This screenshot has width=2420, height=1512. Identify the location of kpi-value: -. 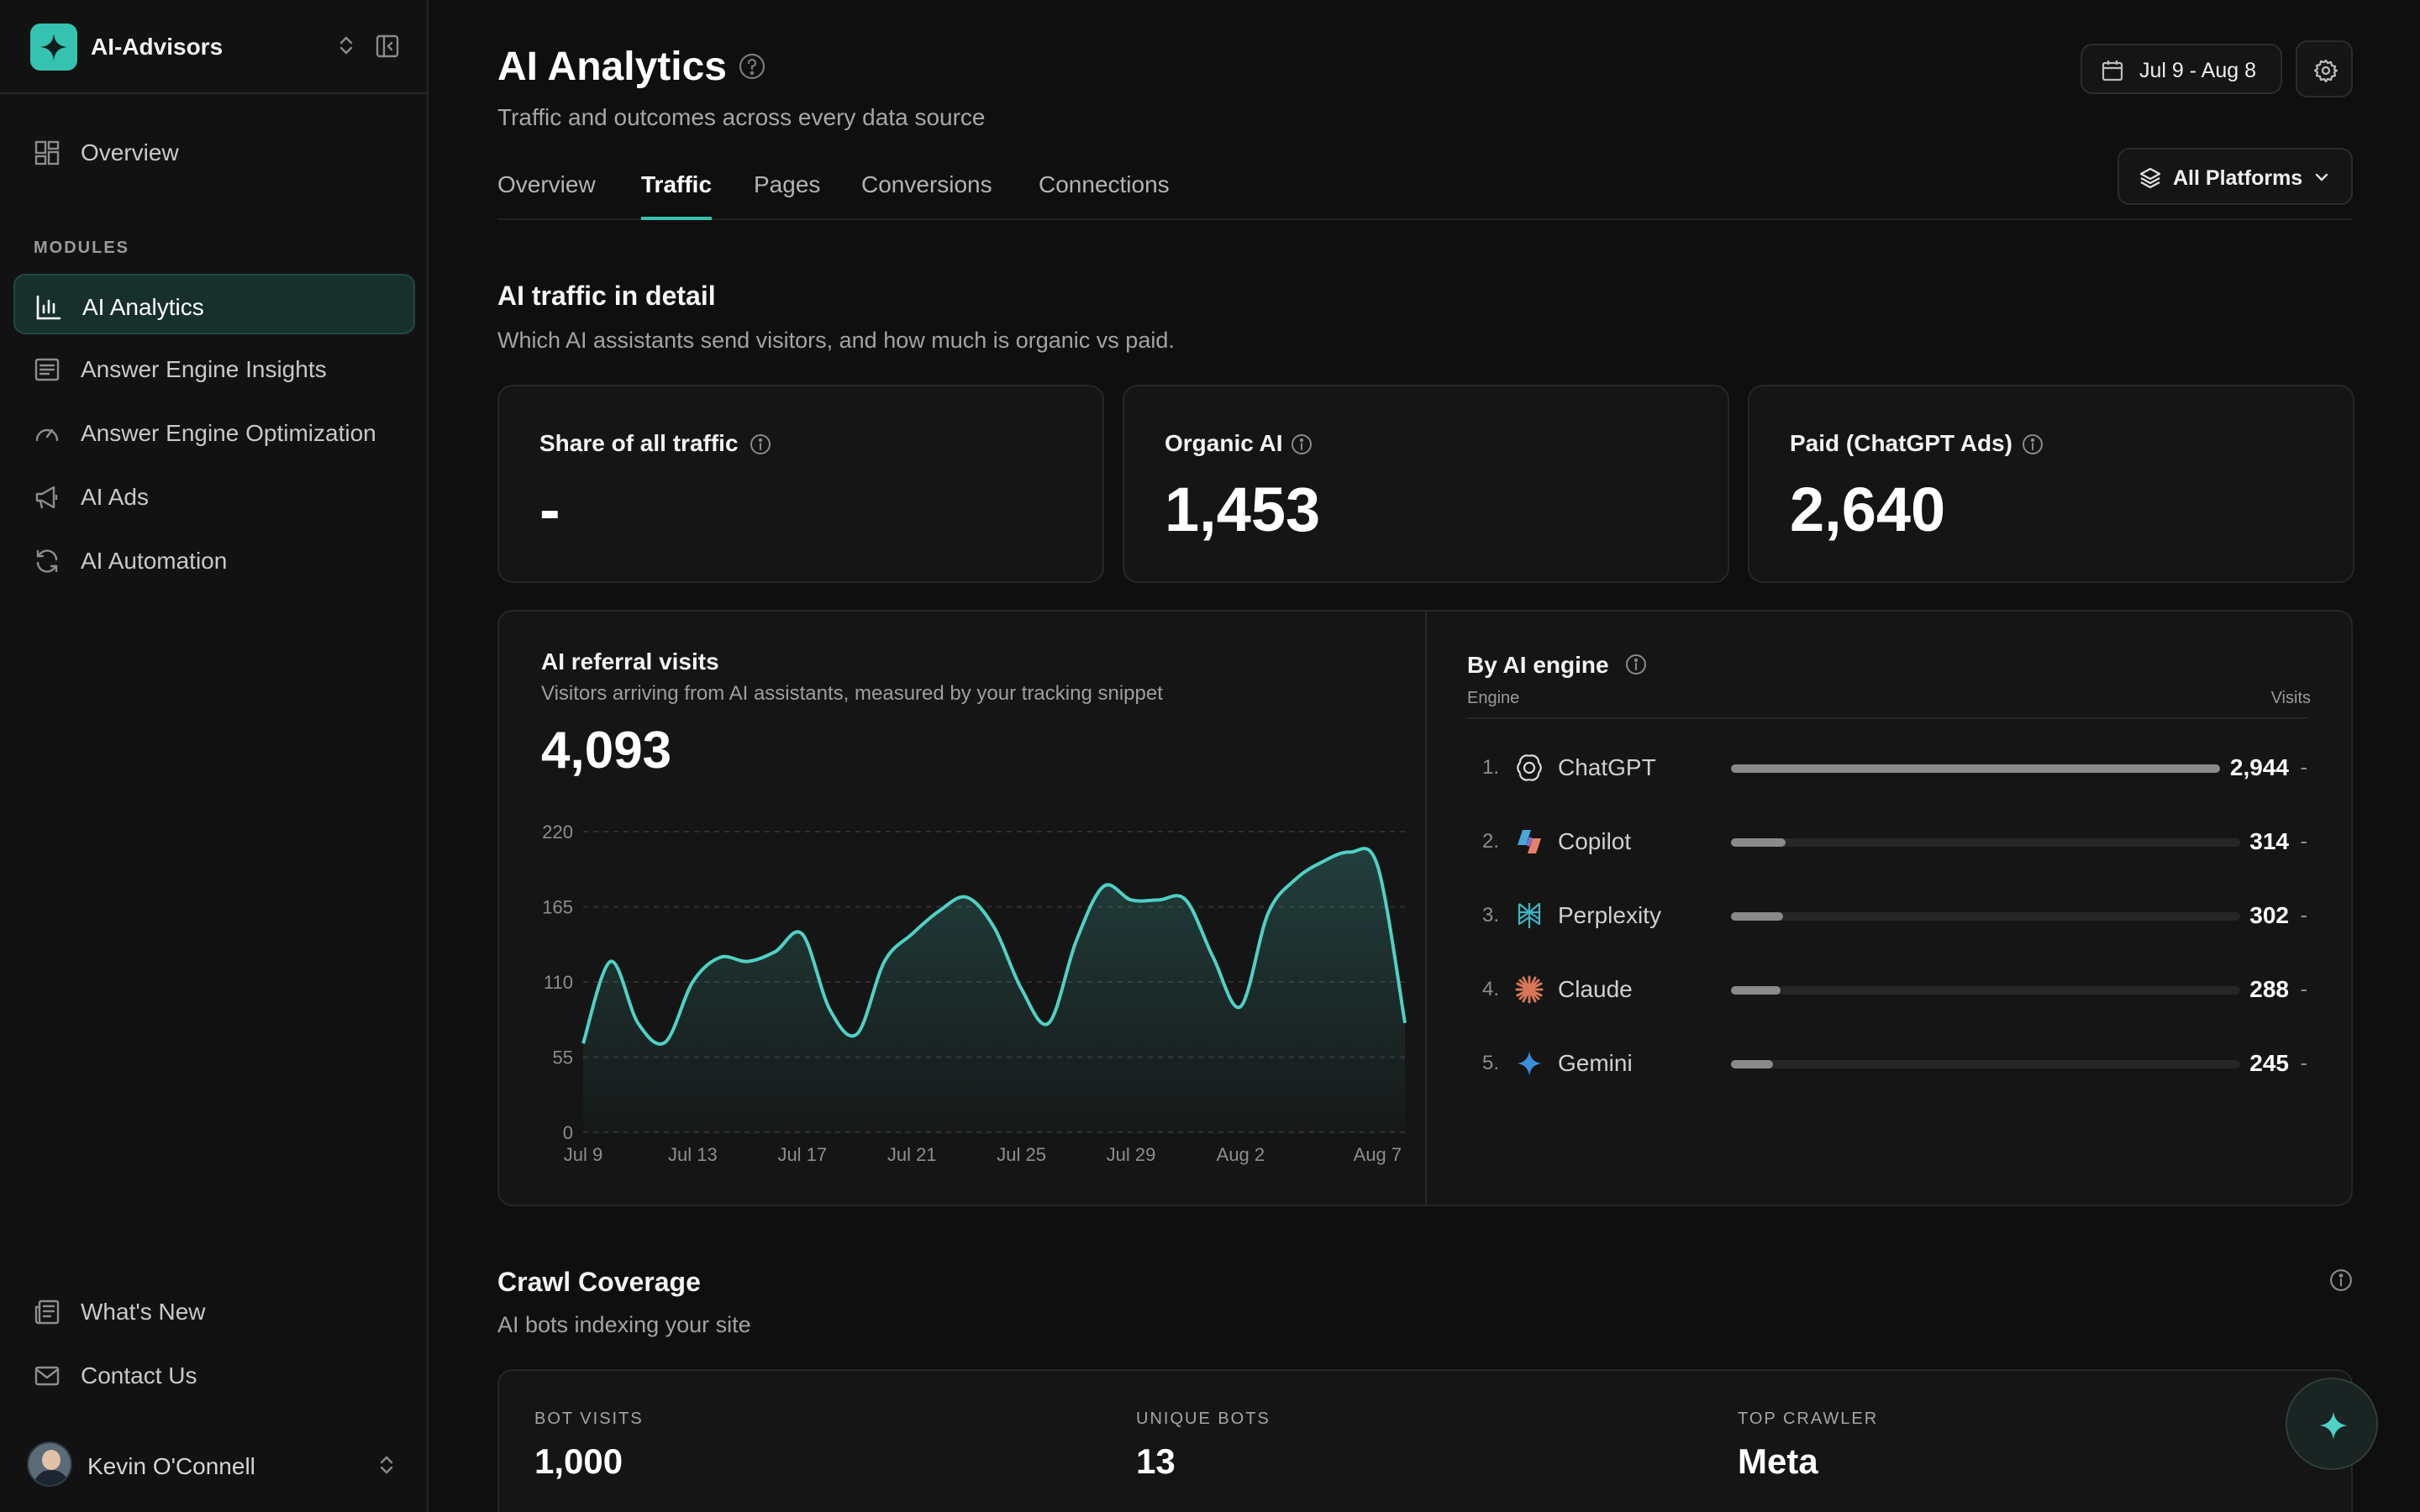
(549, 509).